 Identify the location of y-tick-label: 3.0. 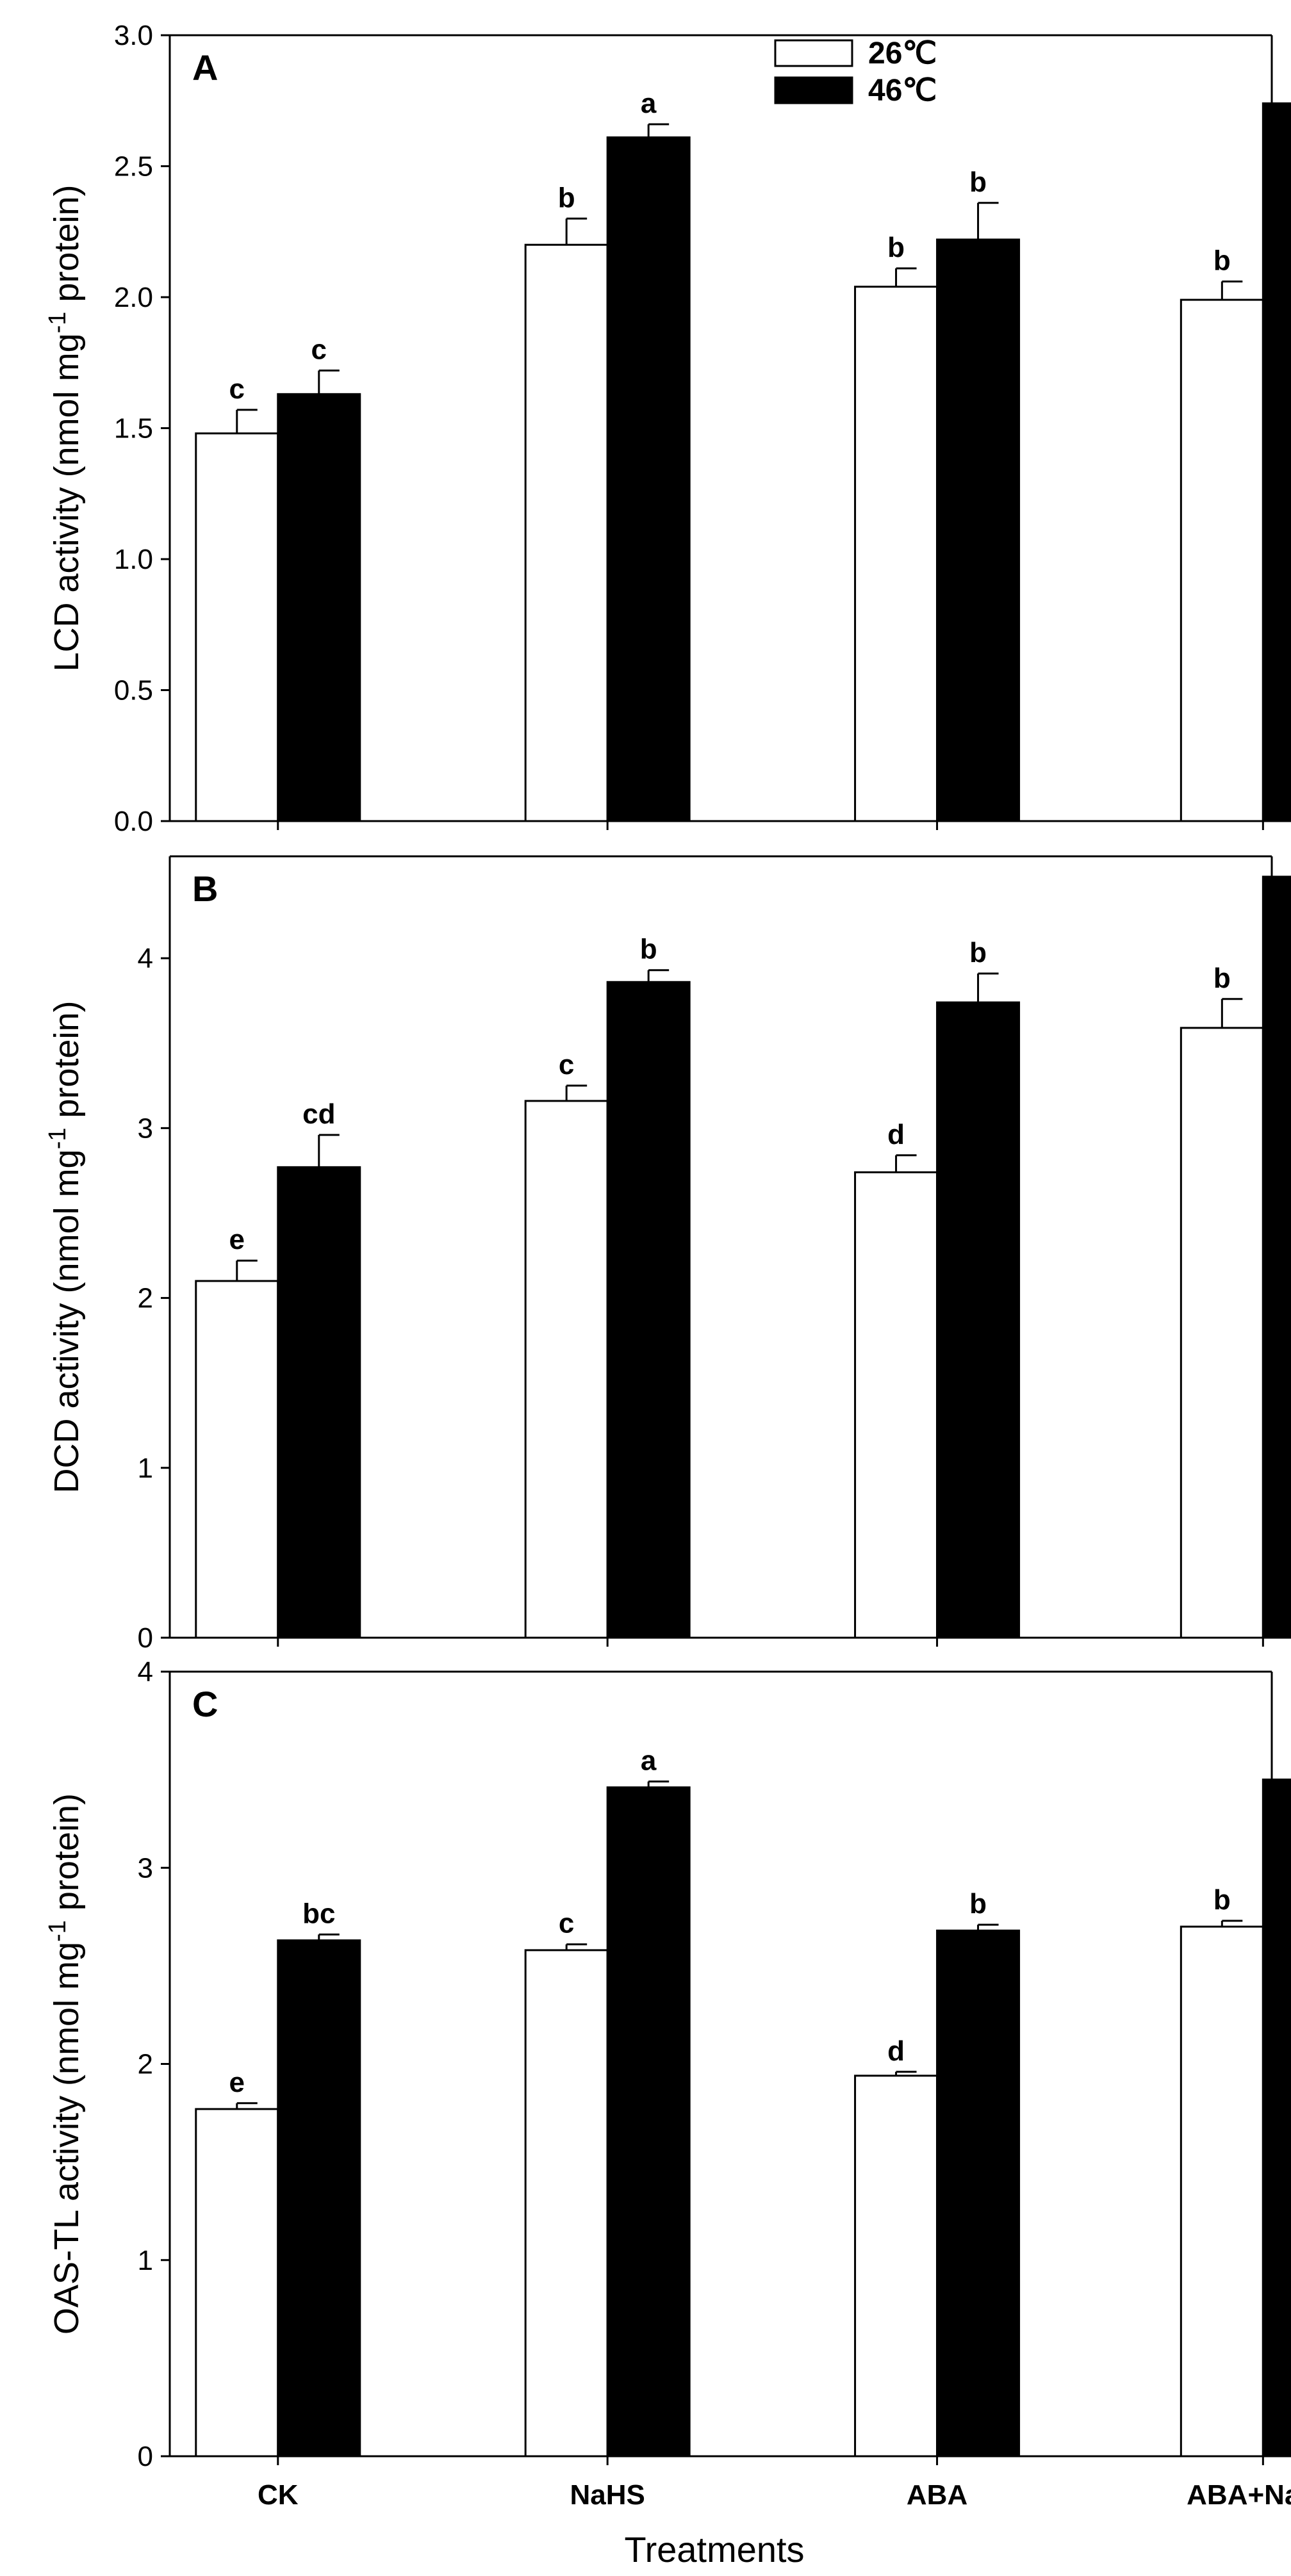
(133, 35).